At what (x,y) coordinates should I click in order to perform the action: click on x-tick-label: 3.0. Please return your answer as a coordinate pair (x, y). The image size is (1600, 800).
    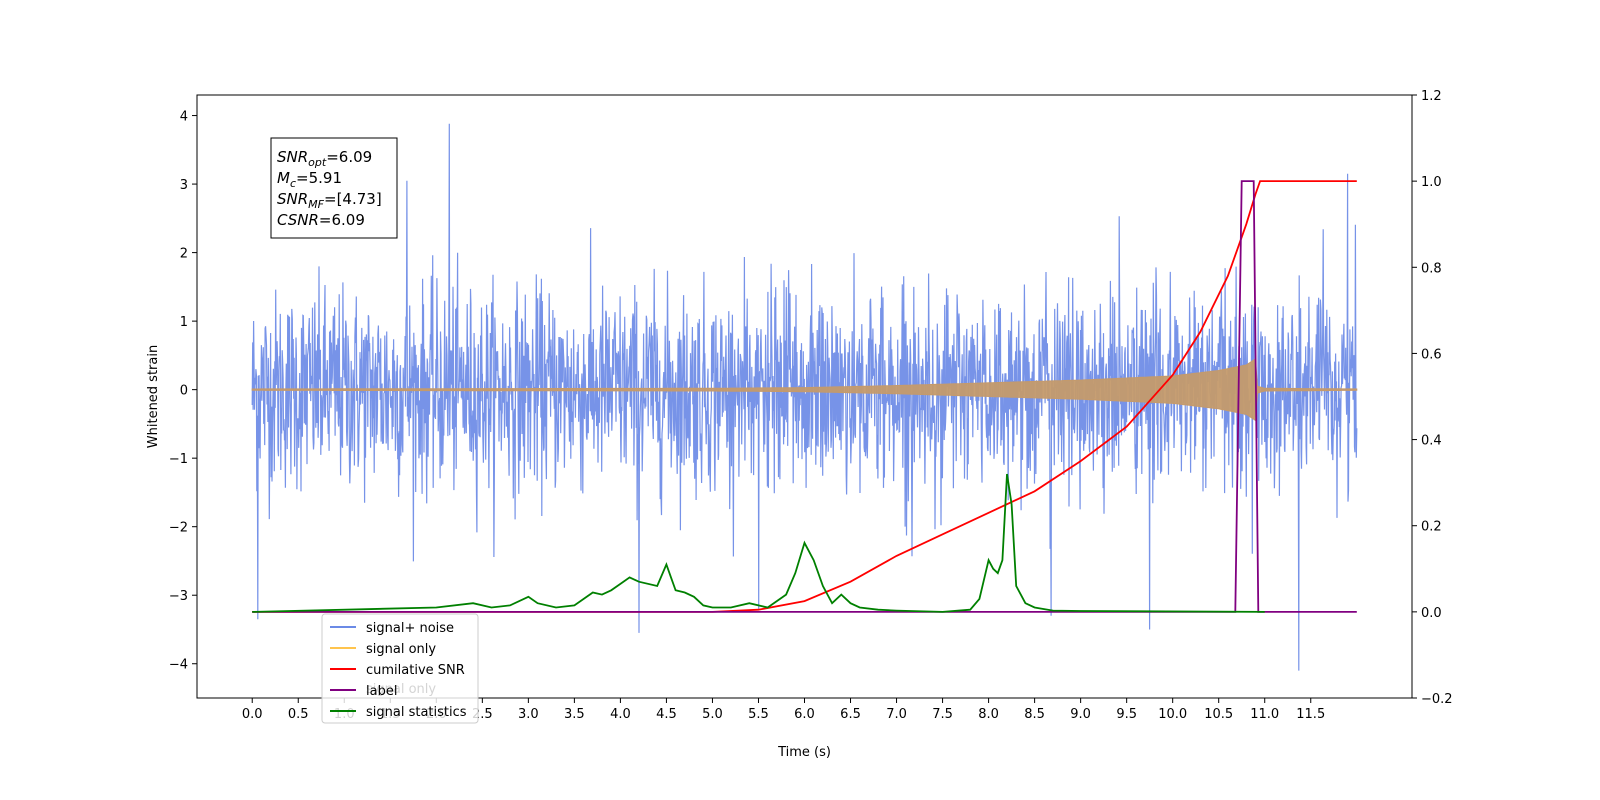
    Looking at the image, I should click on (528, 714).